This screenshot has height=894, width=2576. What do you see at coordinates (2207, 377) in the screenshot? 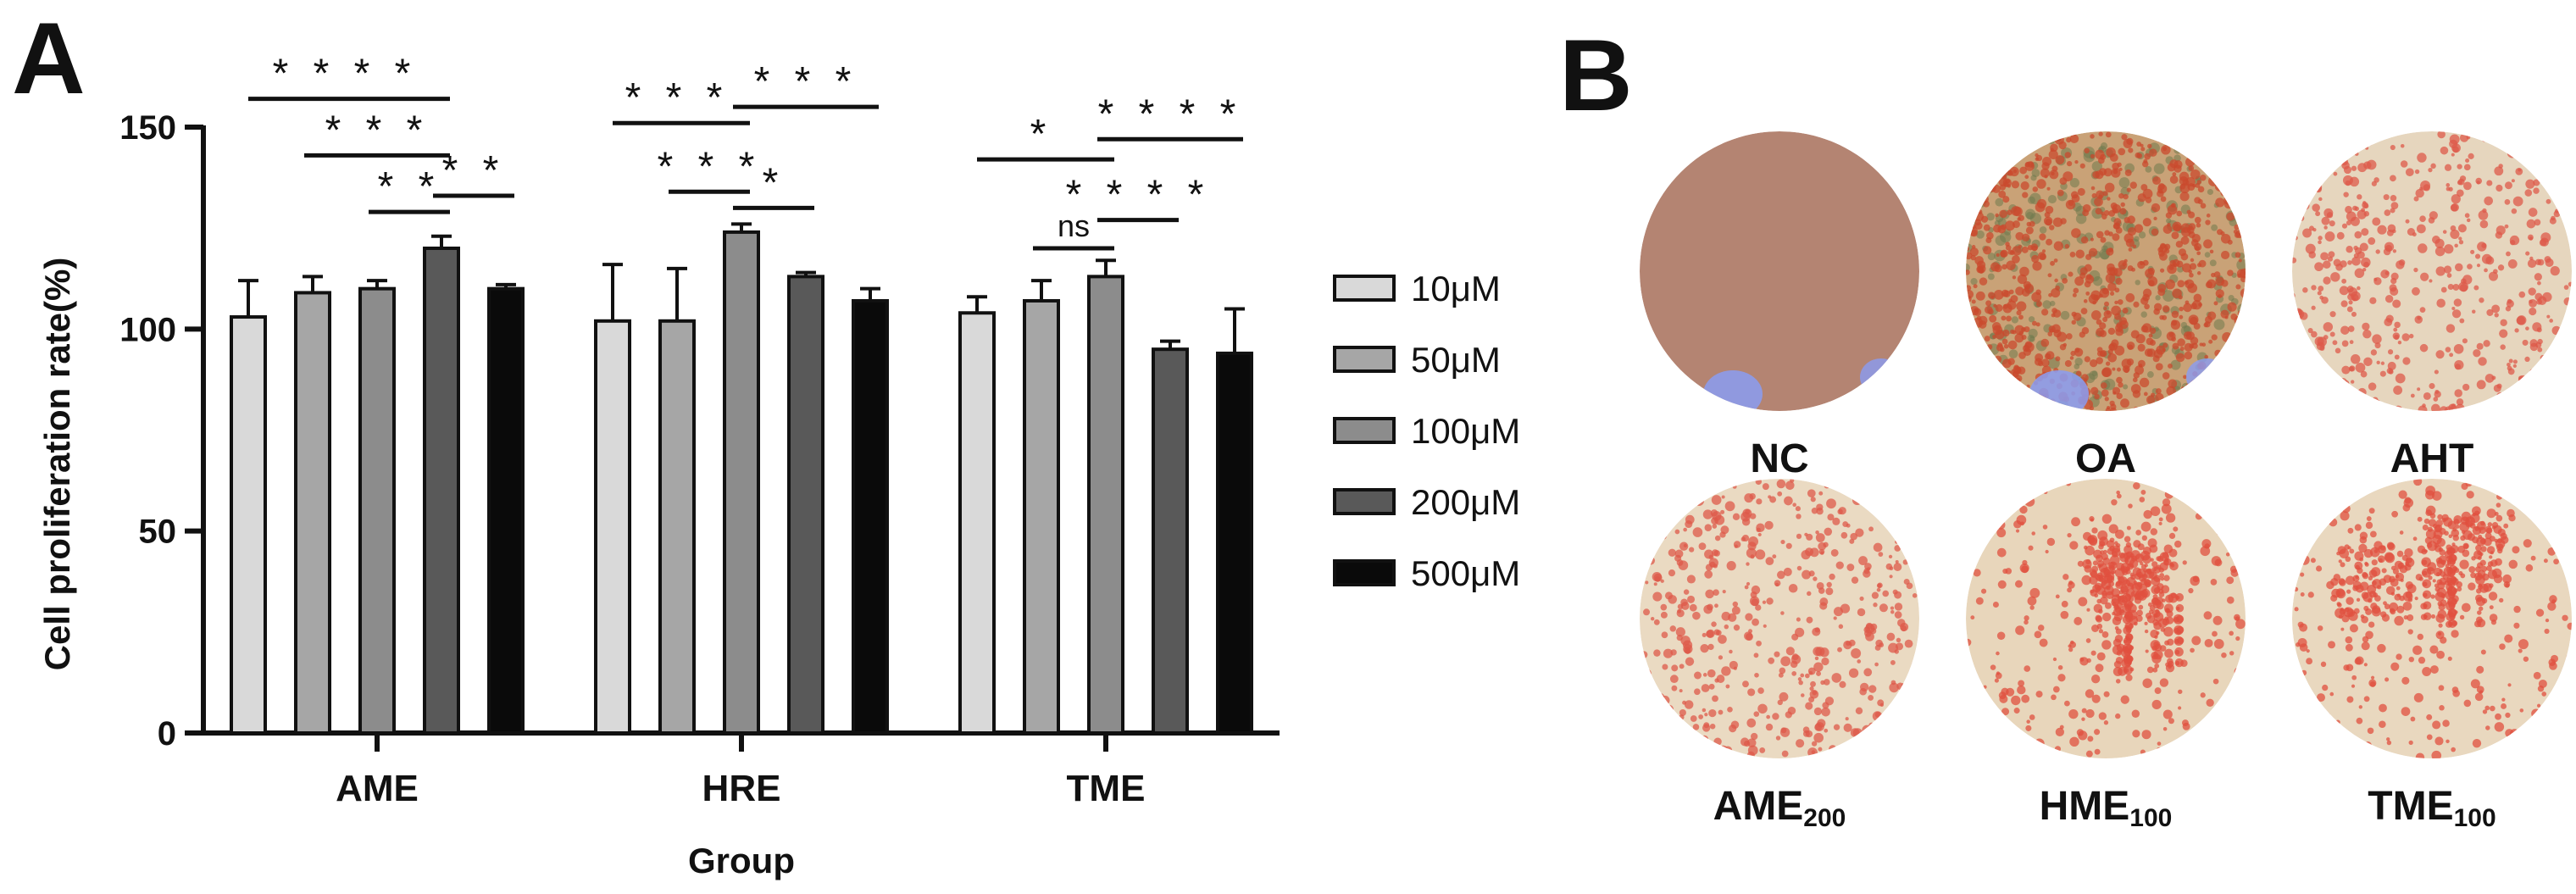
I see `light-reflection` at bounding box center [2207, 377].